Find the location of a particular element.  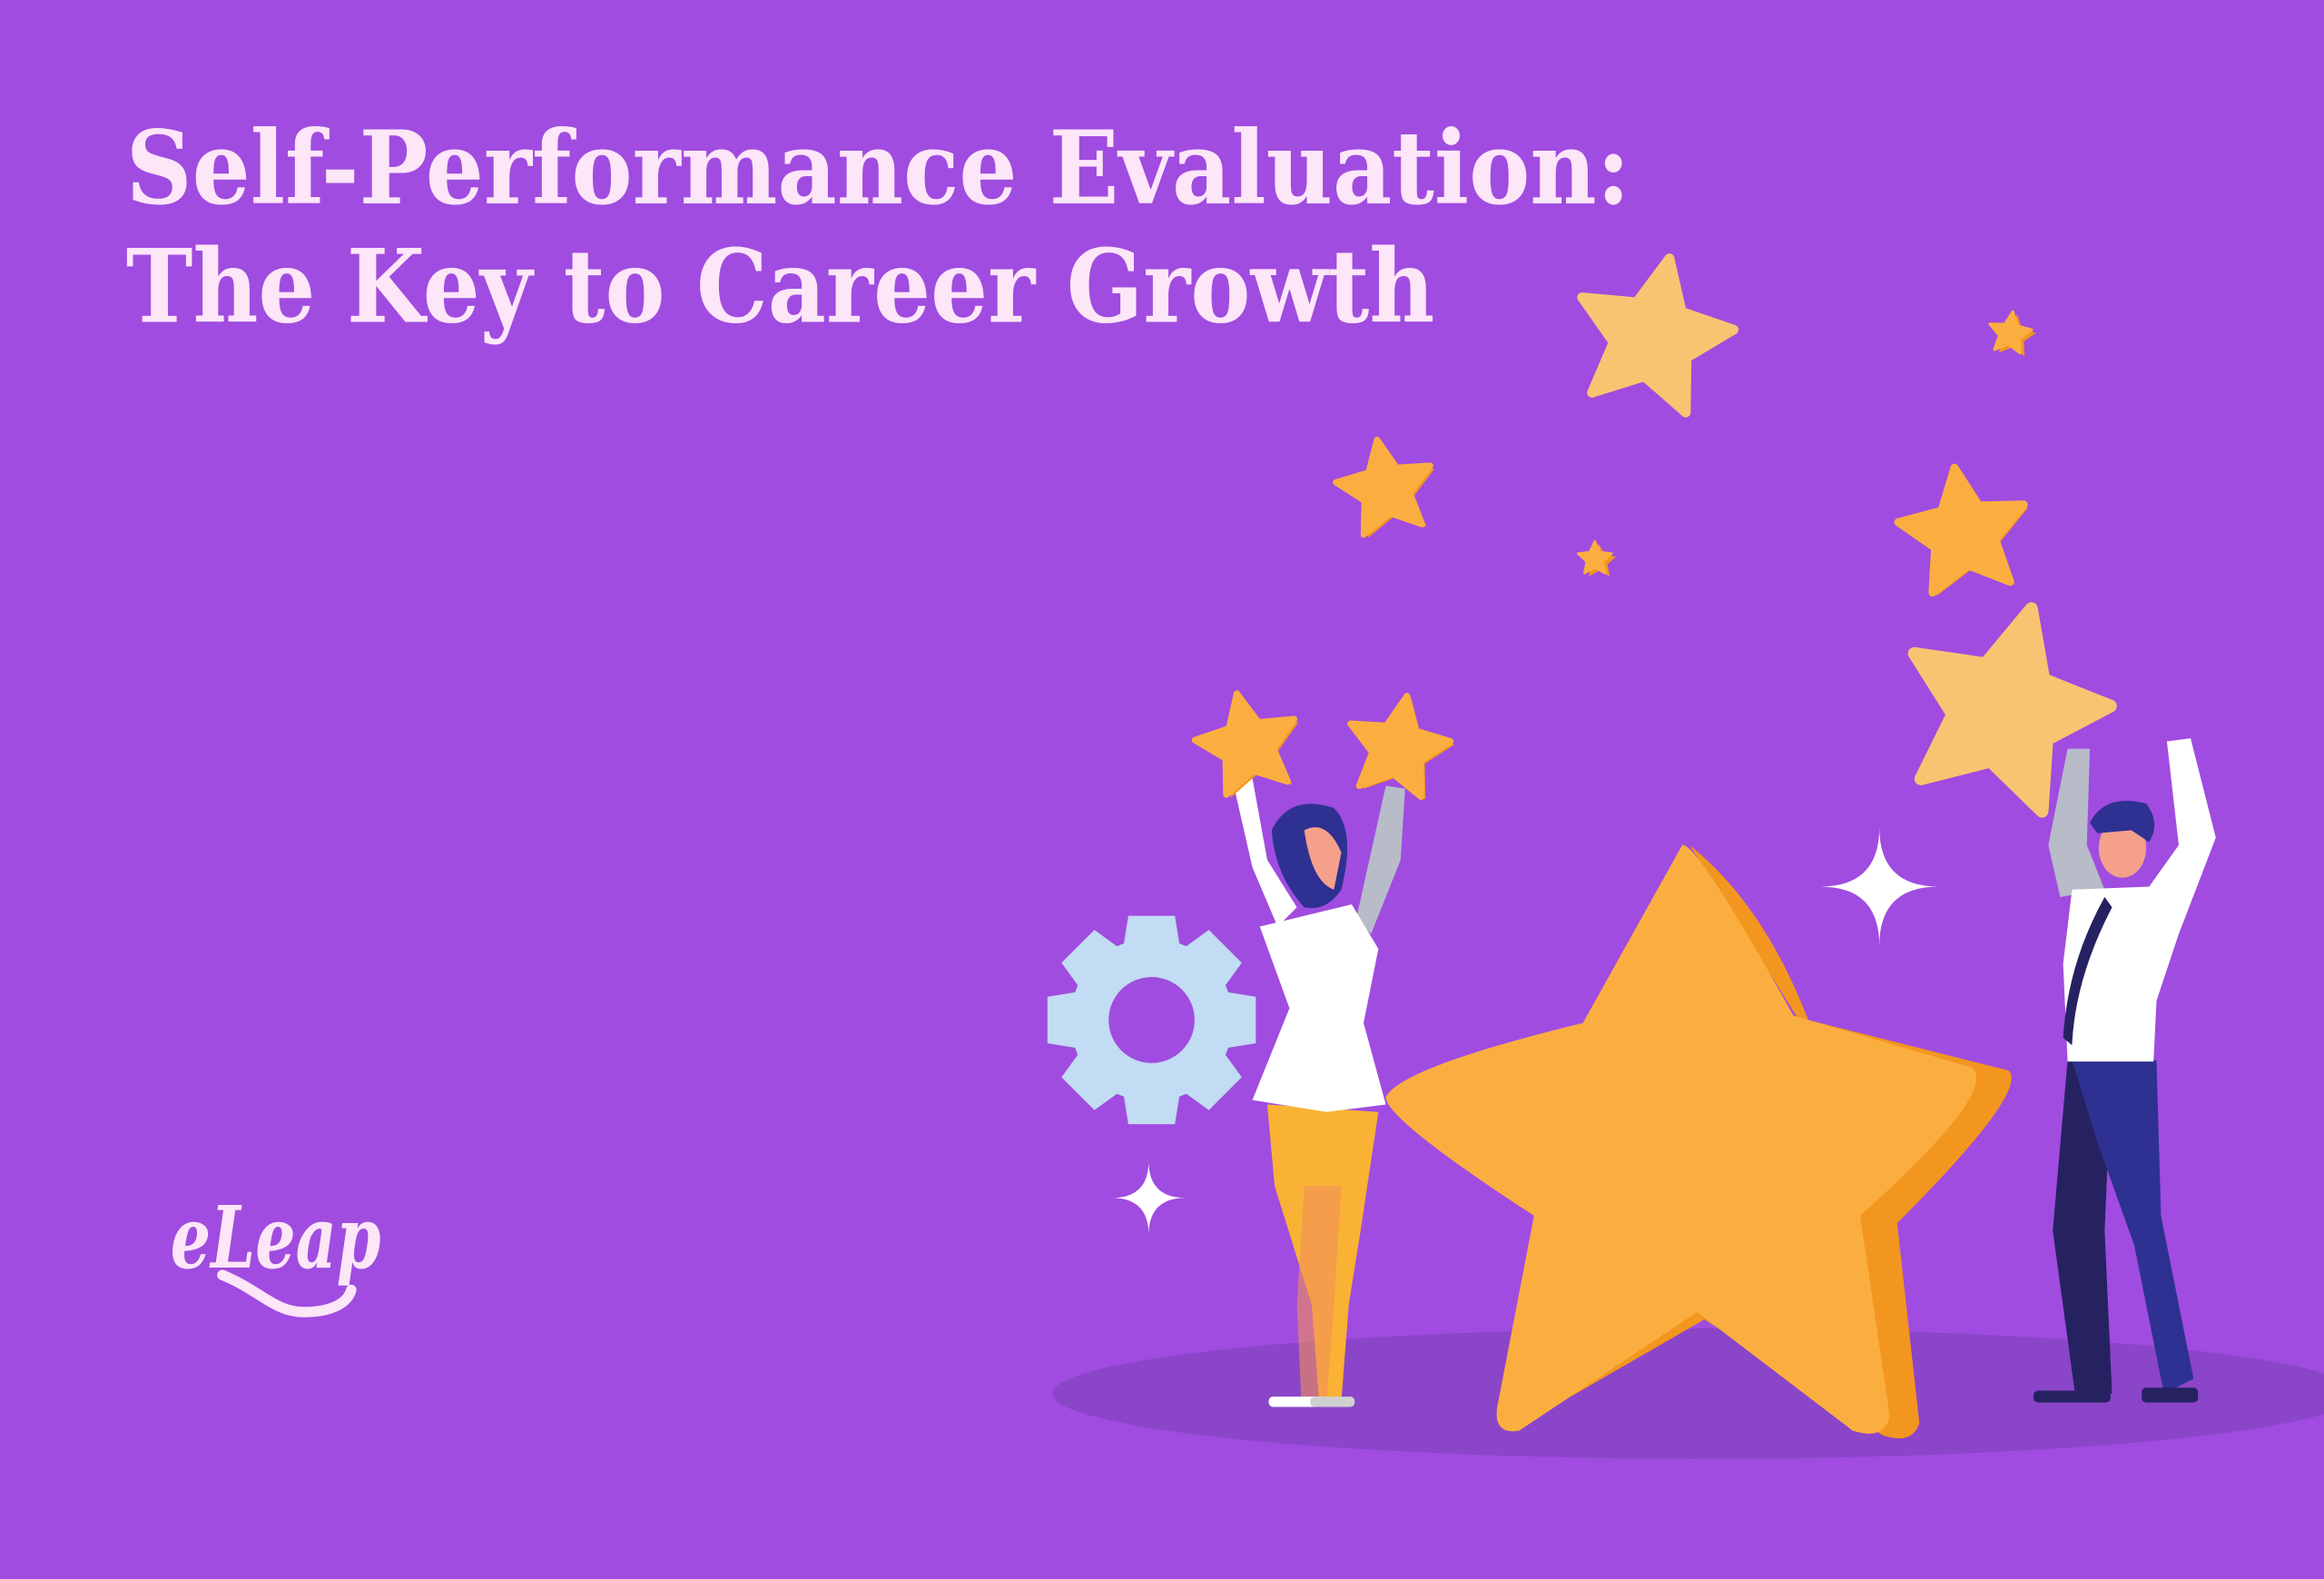

logo-text: eLeap is located at coordinates (276, 1238).